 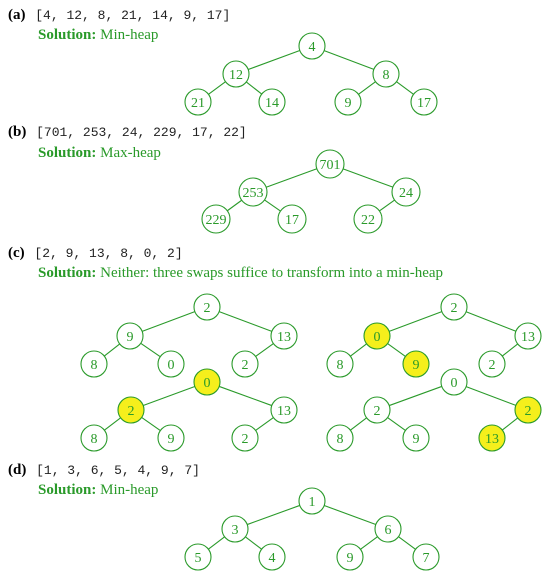 What do you see at coordinates (235, 530) in the screenshot?
I see `node-value: 3` at bounding box center [235, 530].